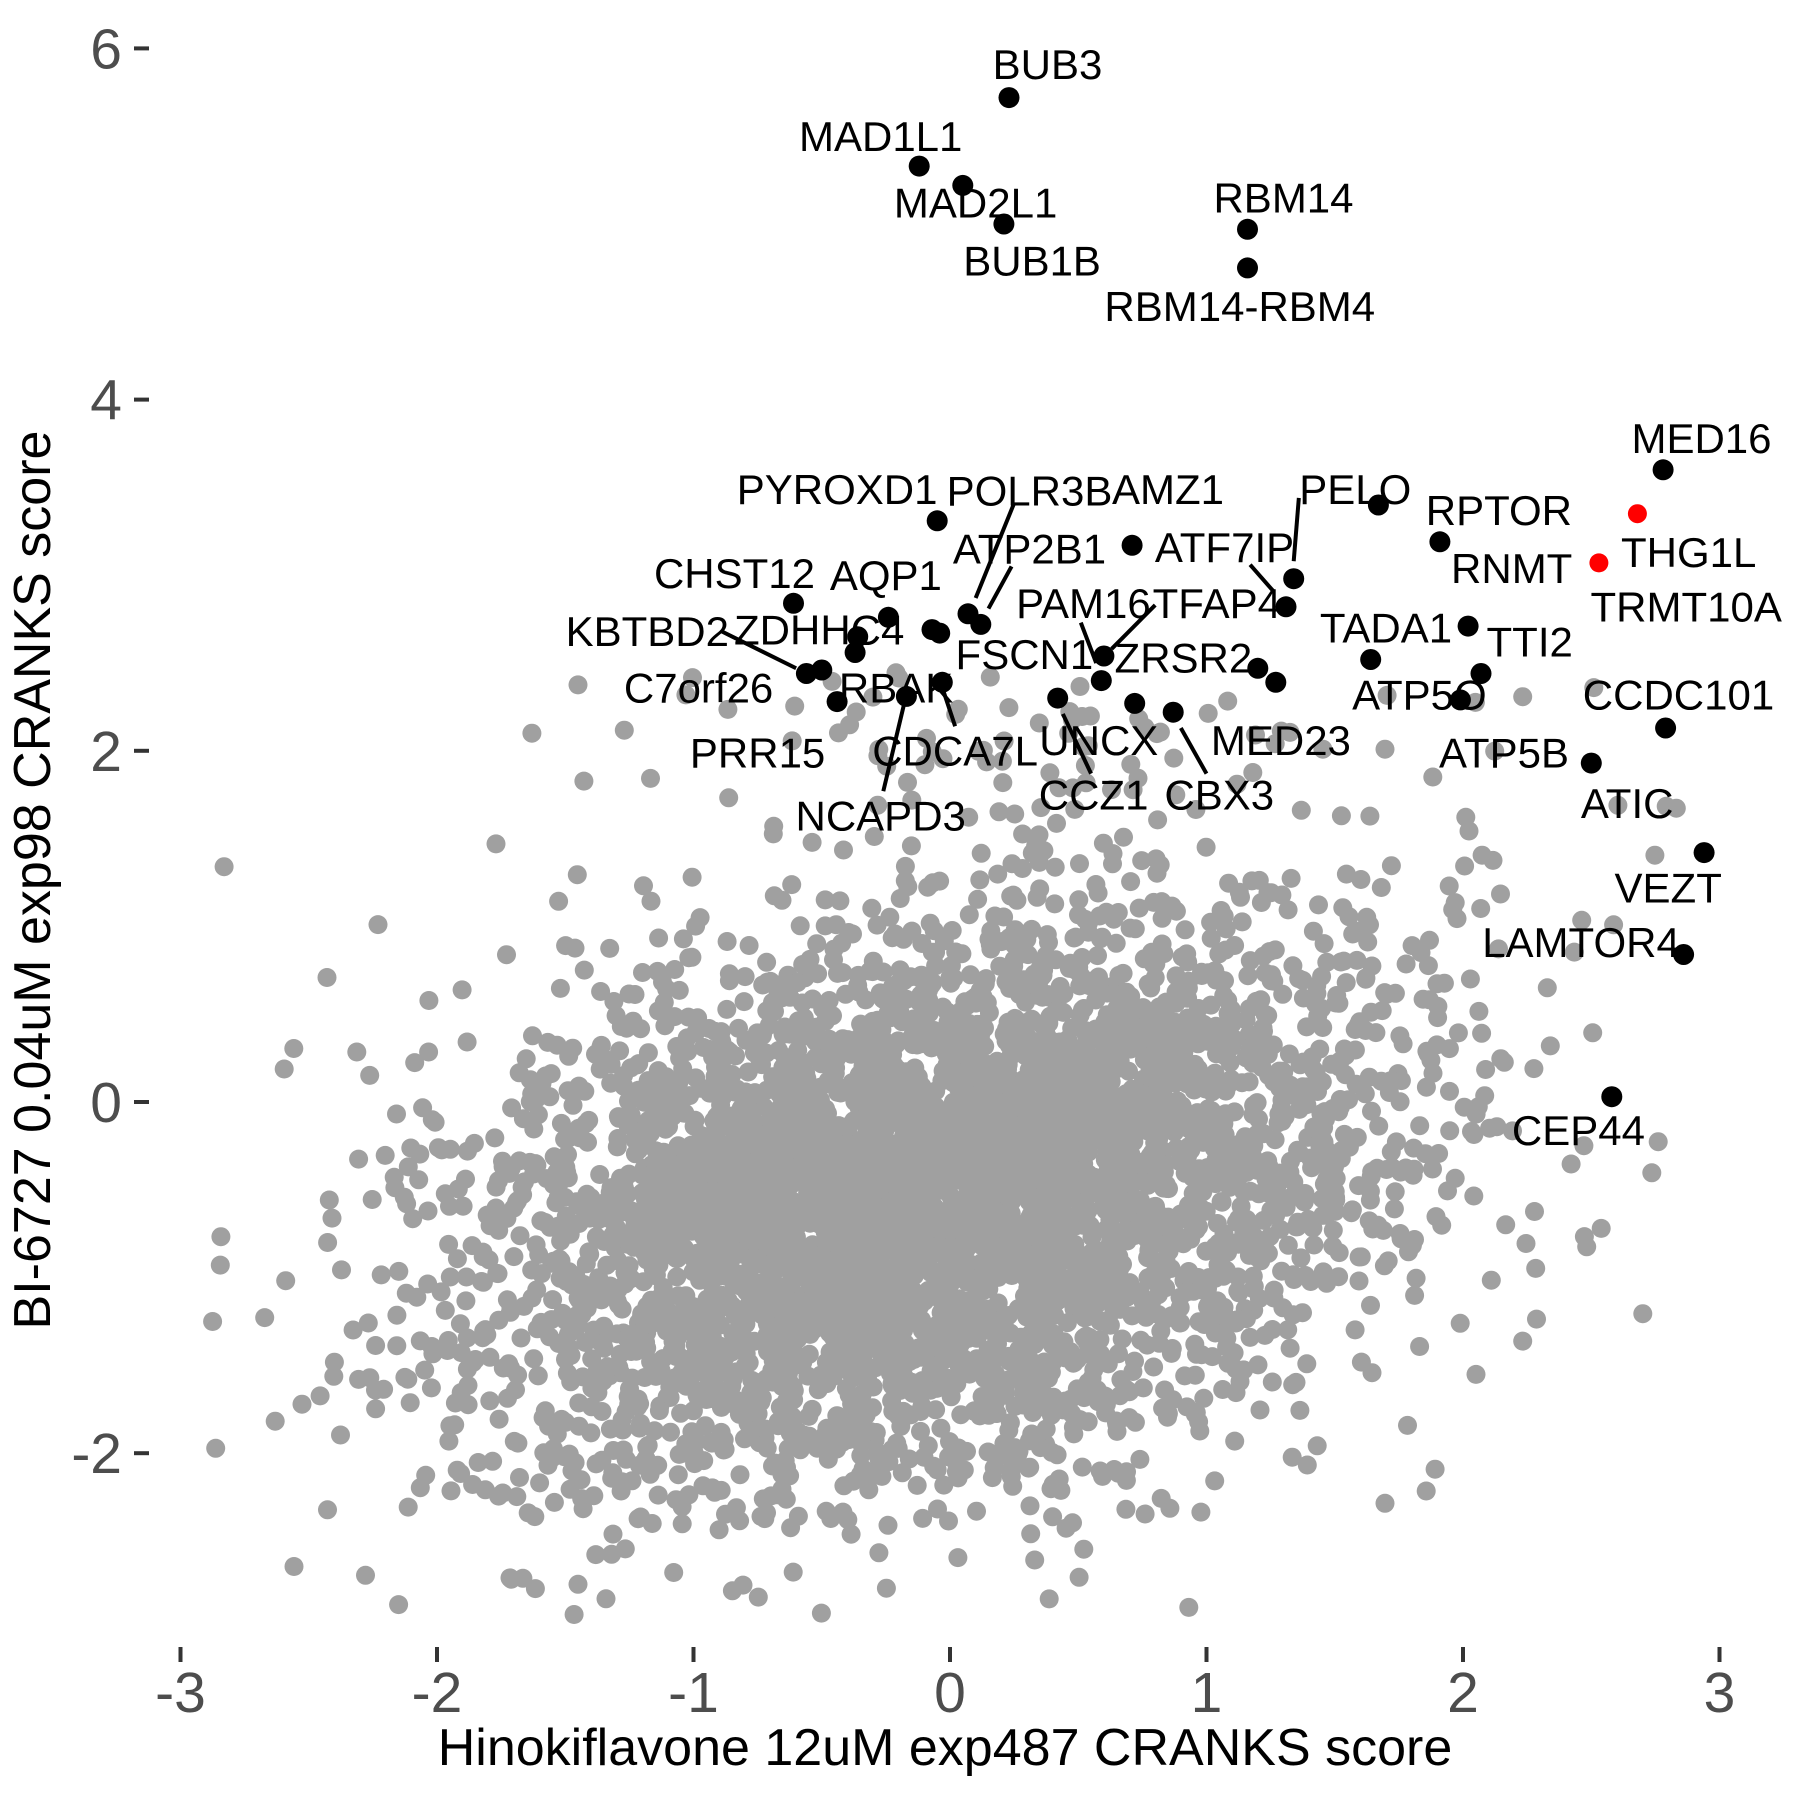 The image size is (1800, 1800). Describe the element at coordinates (1173, 712) in the screenshot. I see `gene-point-cbx3` at that location.